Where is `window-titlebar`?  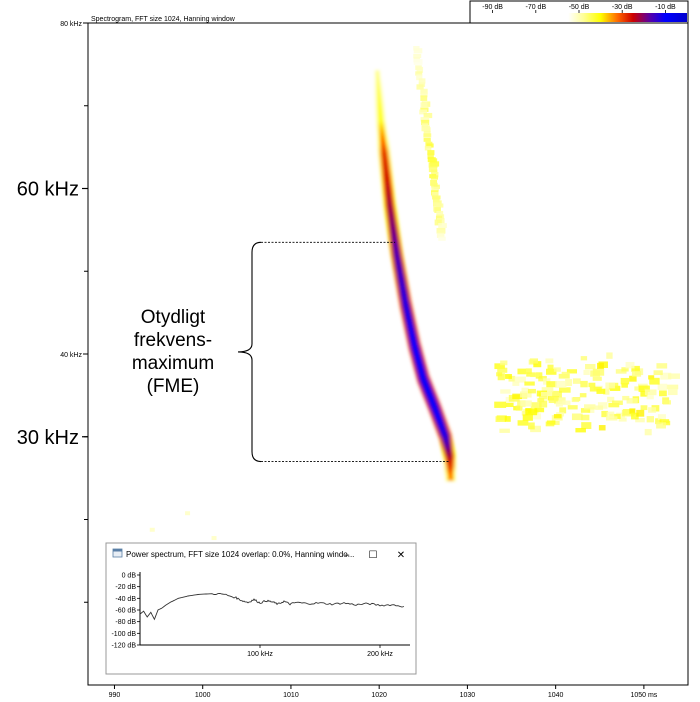 window-titlebar is located at coordinates (261, 553).